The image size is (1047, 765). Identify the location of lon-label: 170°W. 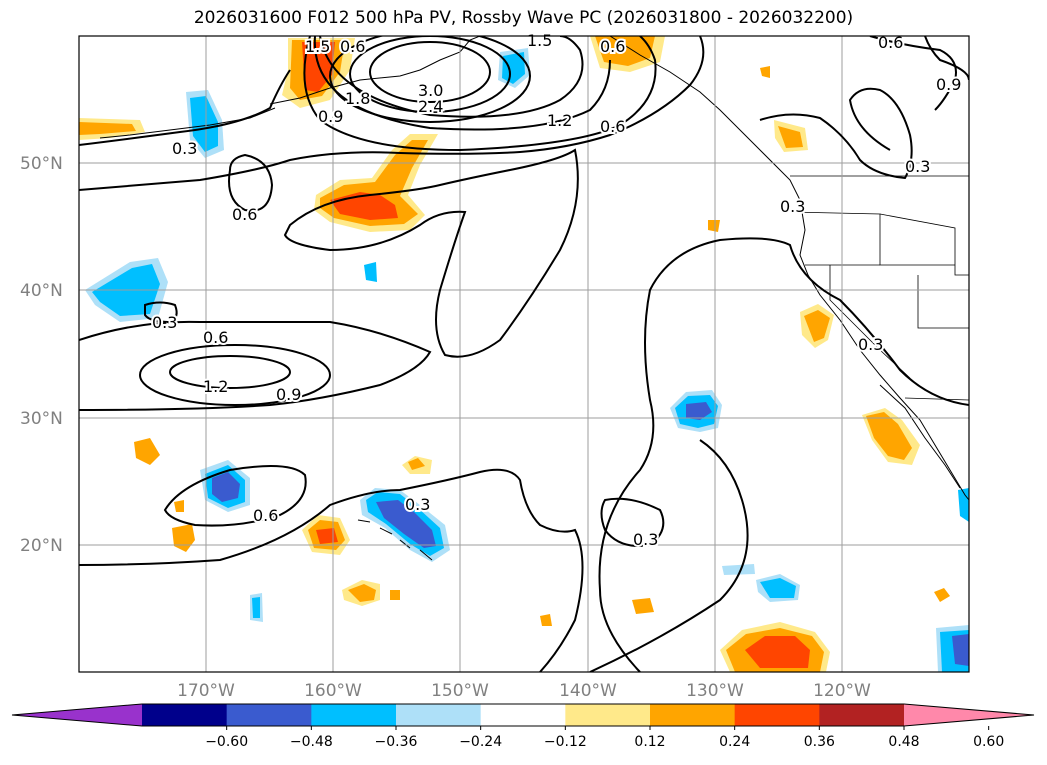
(206, 691).